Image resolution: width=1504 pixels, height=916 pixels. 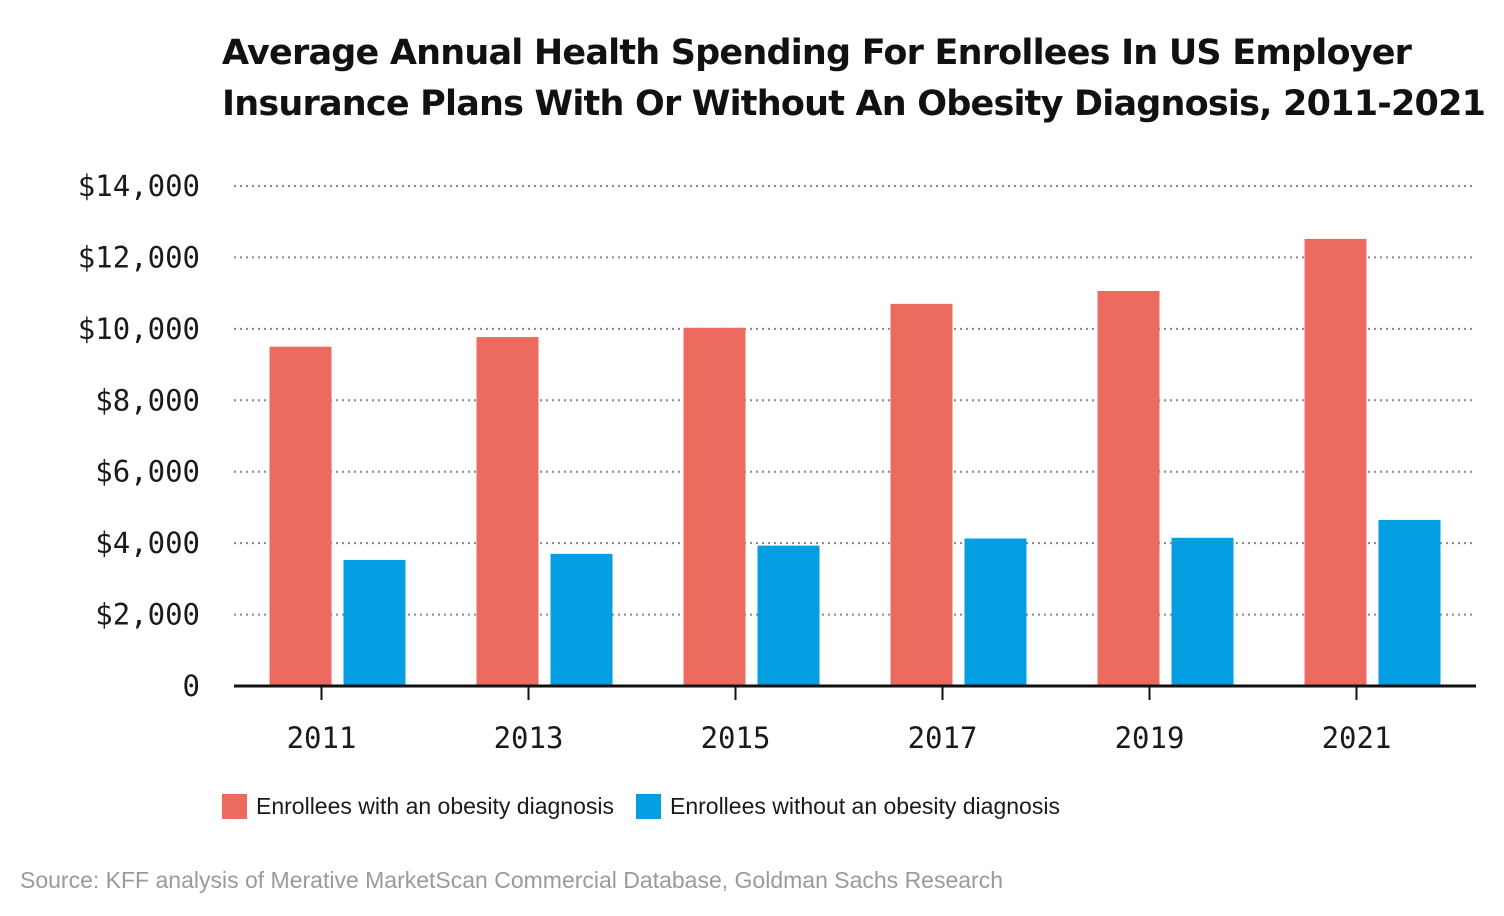 I want to click on bar-with-obesity-2015, so click(x=714, y=506).